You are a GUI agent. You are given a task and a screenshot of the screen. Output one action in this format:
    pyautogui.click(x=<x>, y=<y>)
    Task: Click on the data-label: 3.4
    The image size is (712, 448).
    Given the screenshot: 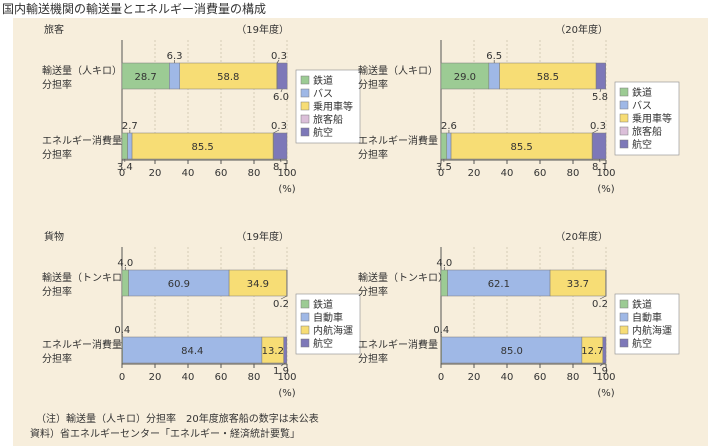 What is the action you would take?
    pyautogui.click(x=125, y=167)
    